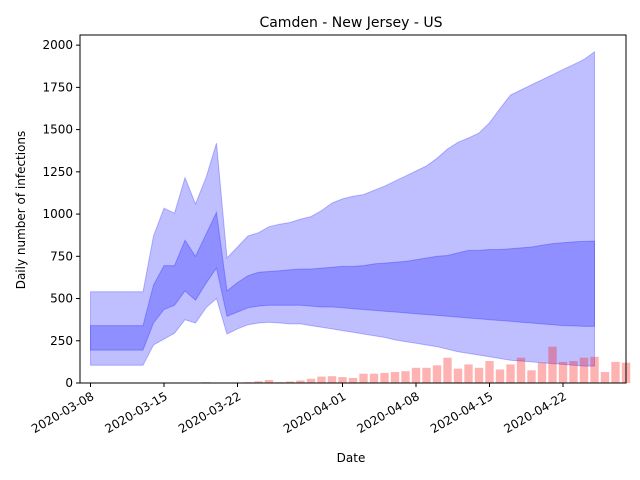  What do you see at coordinates (314, 412) in the screenshot?
I see `x-tick-label: 2020-04-01` at bounding box center [314, 412].